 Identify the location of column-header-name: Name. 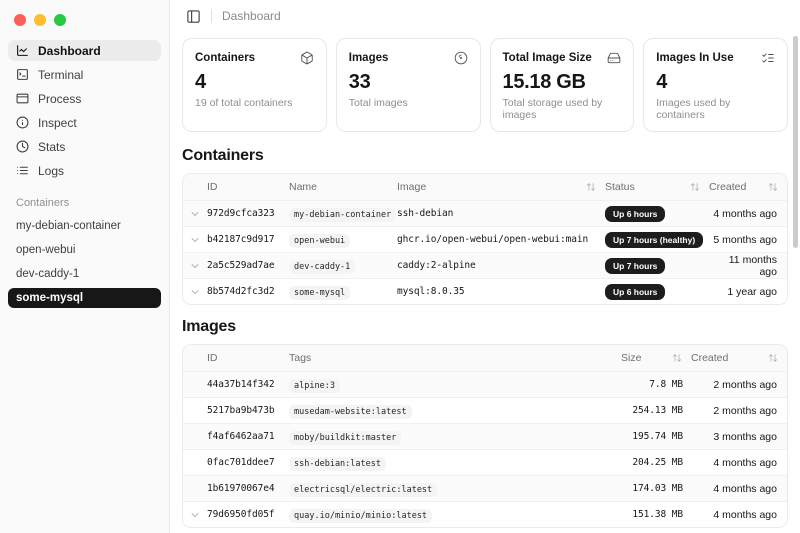
(303, 187).